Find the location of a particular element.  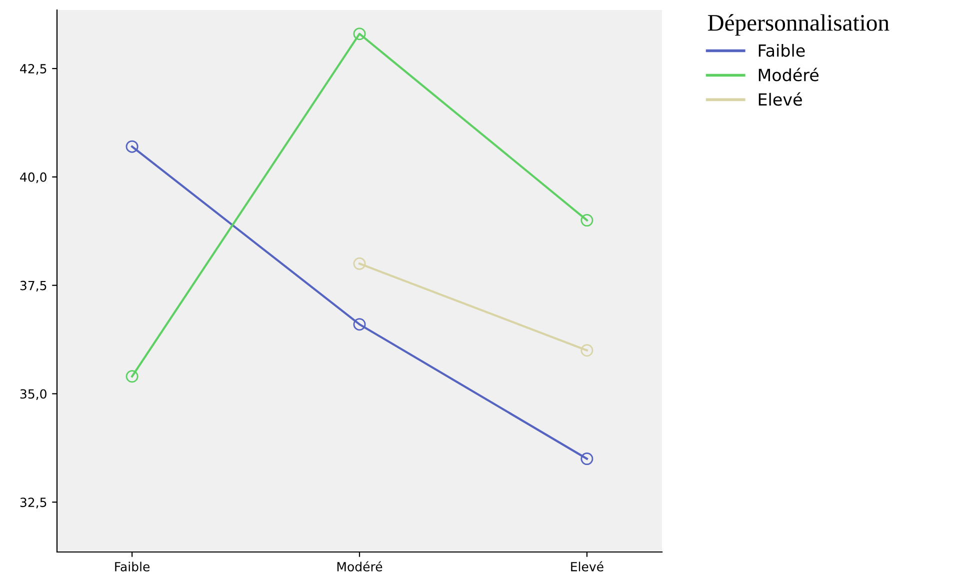

x-tick-label: Modéré is located at coordinates (359, 566).